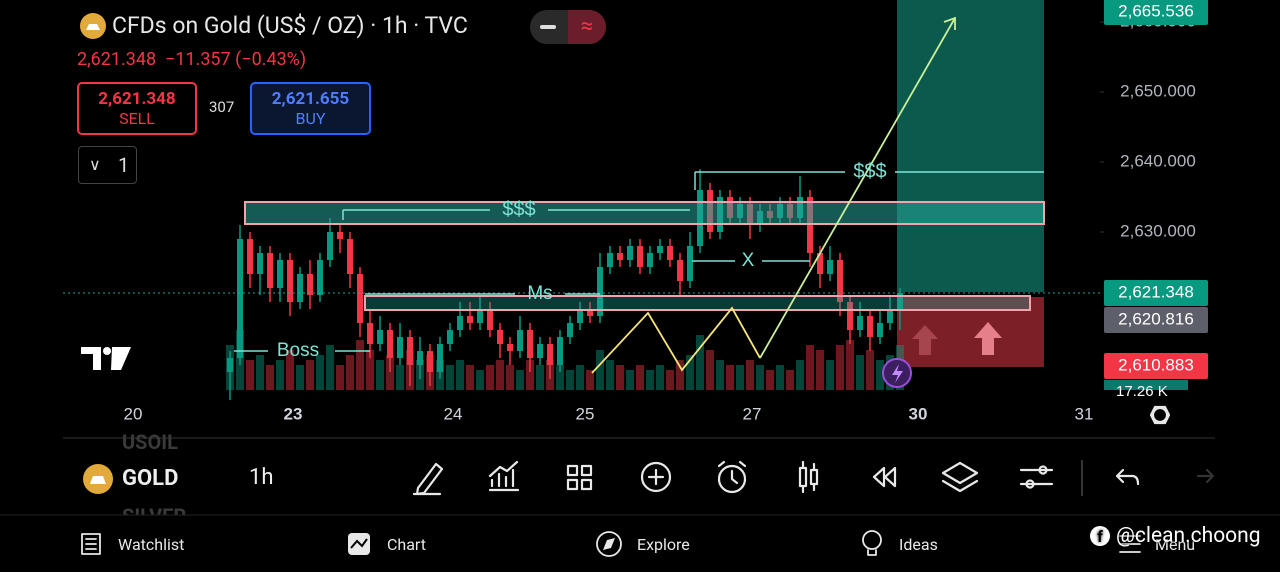 This screenshot has height=572, width=1280. I want to click on price-line-text: 2,621.348 −11.357 (−0.43%), so click(191, 59).